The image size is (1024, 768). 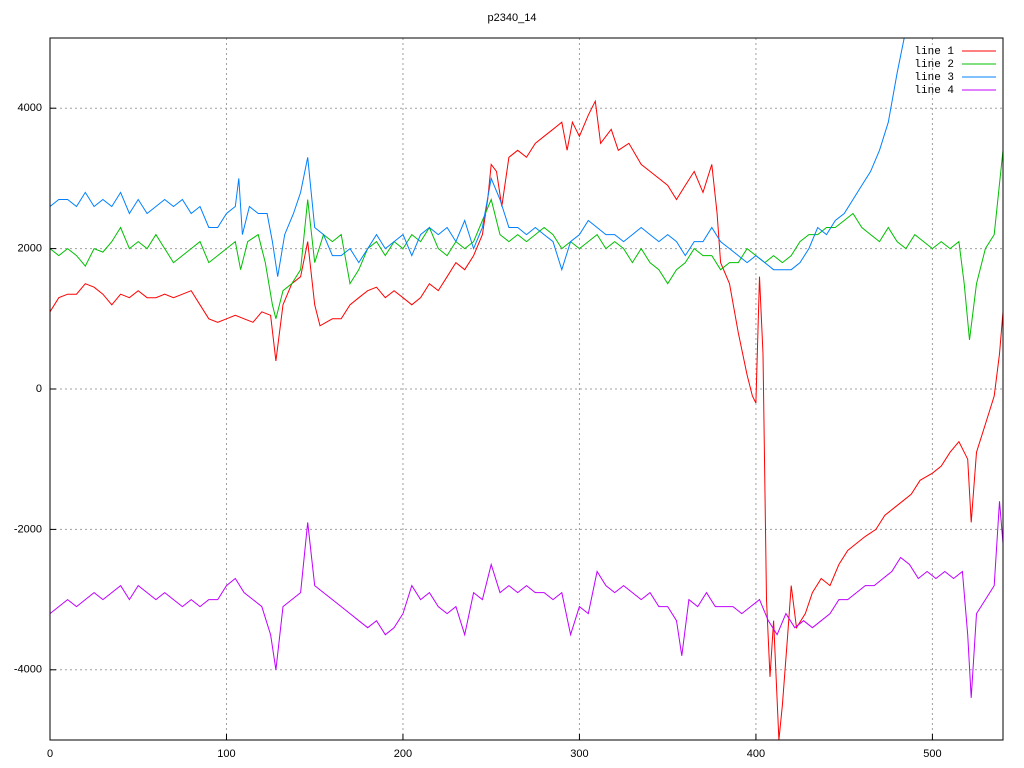 I want to click on legend-label: line 4, so click(x=934, y=91).